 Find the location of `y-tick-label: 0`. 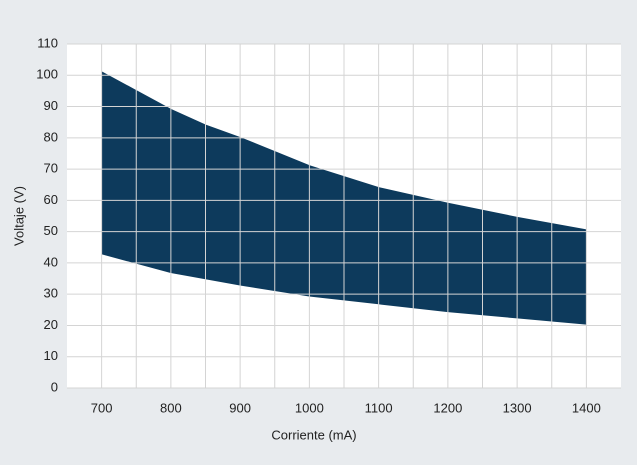

y-tick-label: 0 is located at coordinates (54, 386).